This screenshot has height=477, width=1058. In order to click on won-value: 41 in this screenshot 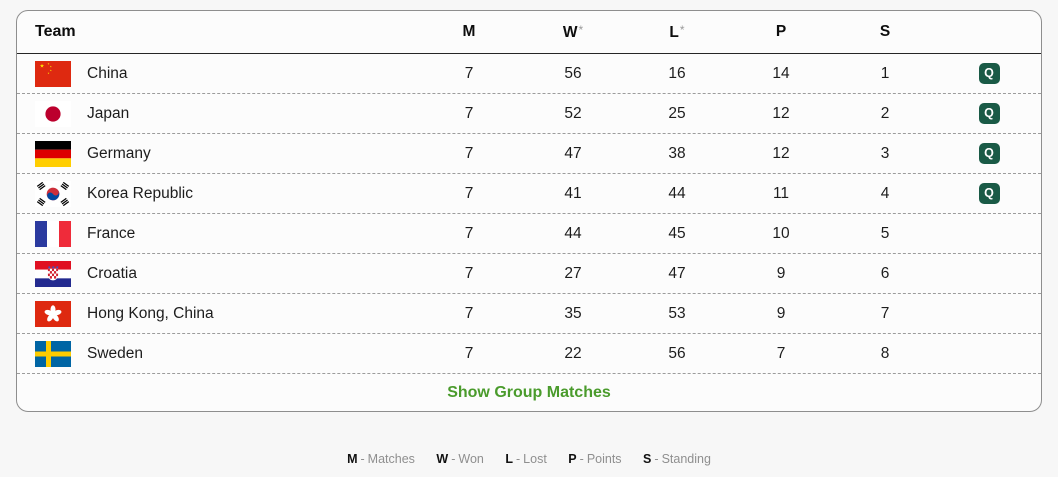, I will do `click(573, 193)`.